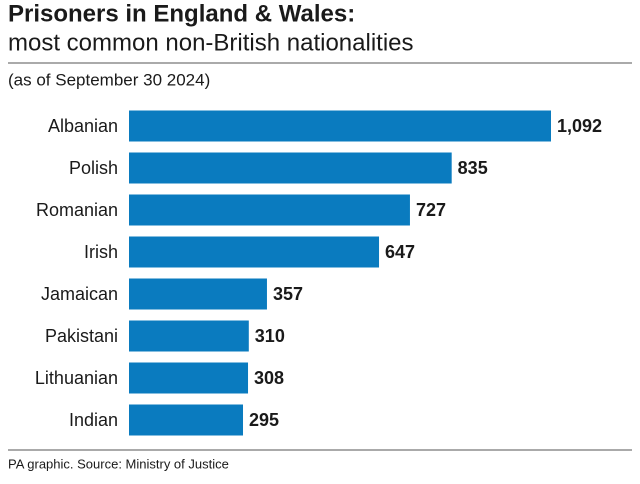 The width and height of the screenshot is (640, 484). What do you see at coordinates (83, 126) in the screenshot?
I see `category-label: Albanian` at bounding box center [83, 126].